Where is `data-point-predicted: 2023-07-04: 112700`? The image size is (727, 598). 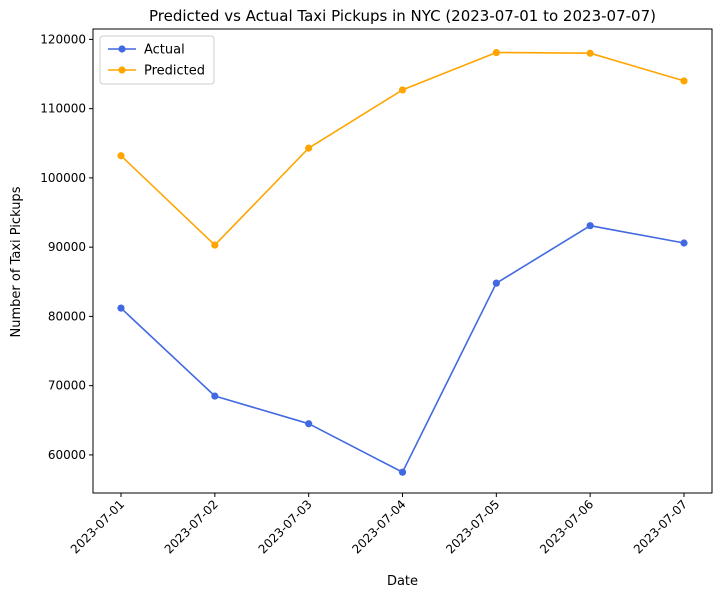
data-point-predicted: 2023-07-04: 112700 is located at coordinates (402, 90).